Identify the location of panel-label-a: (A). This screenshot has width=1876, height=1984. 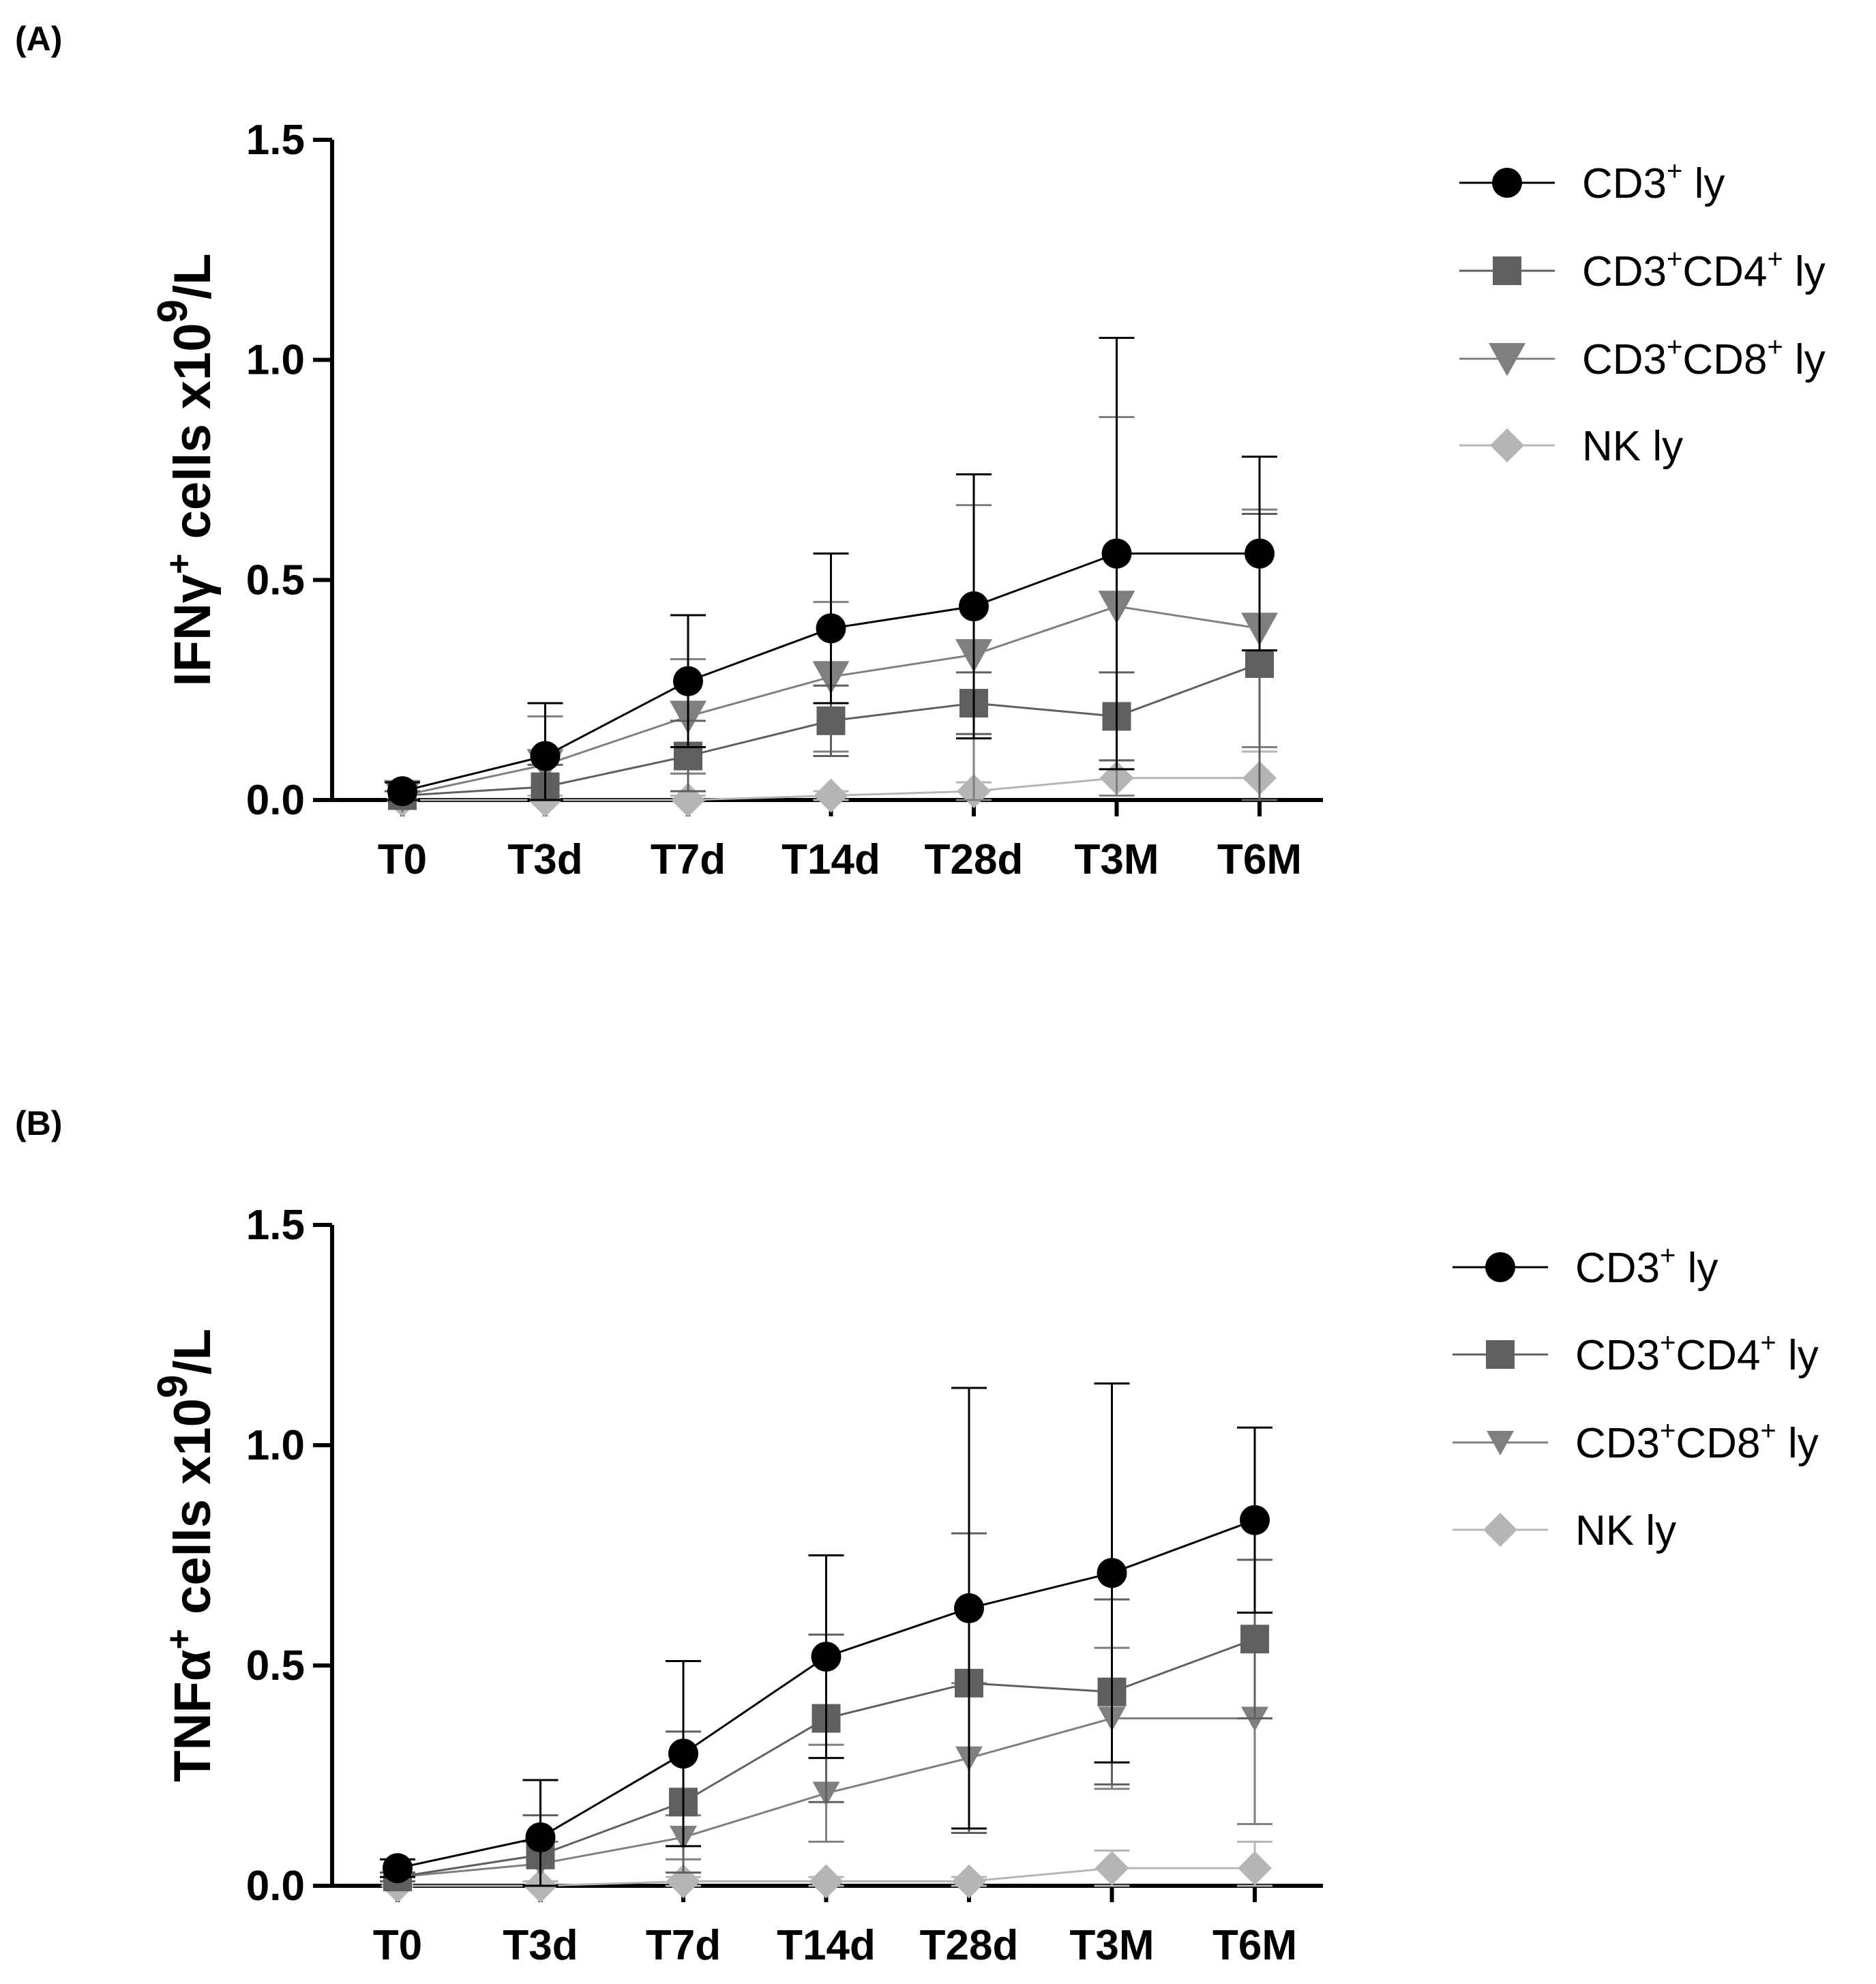
(39, 39).